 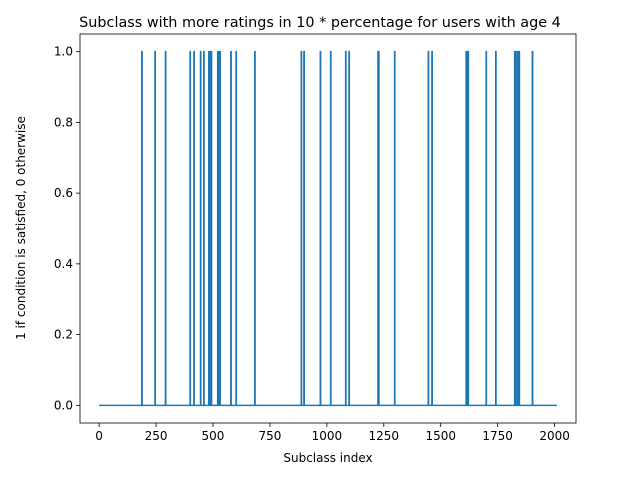 What do you see at coordinates (63, 264) in the screenshot?
I see `y-tick-label: 0.4` at bounding box center [63, 264].